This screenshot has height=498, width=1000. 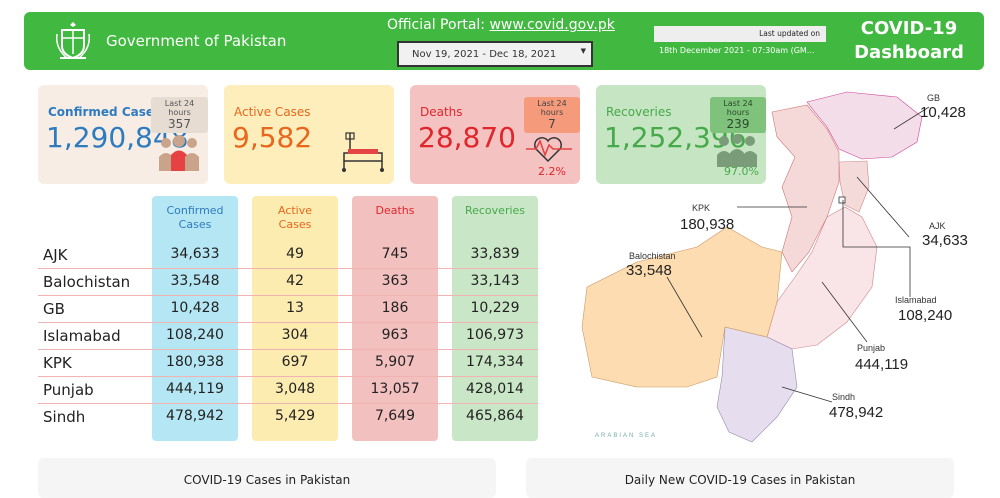 I want to click on confirmed-column-bg, so click(x=195, y=318).